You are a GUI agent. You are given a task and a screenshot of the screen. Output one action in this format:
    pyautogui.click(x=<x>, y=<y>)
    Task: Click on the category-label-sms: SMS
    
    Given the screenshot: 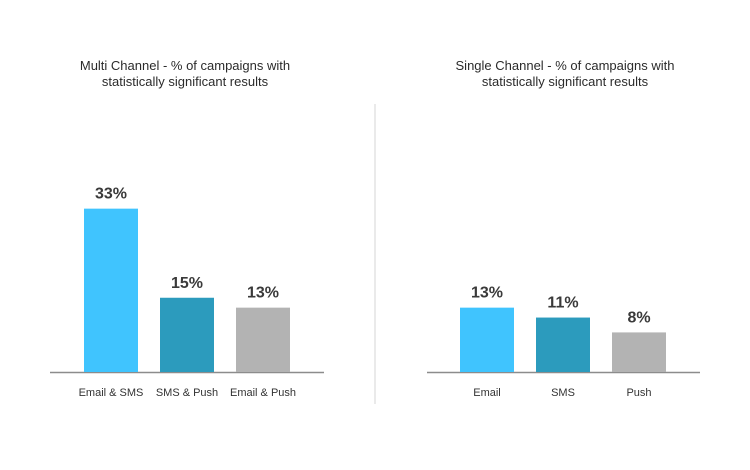 What is the action you would take?
    pyautogui.click(x=563, y=393)
    